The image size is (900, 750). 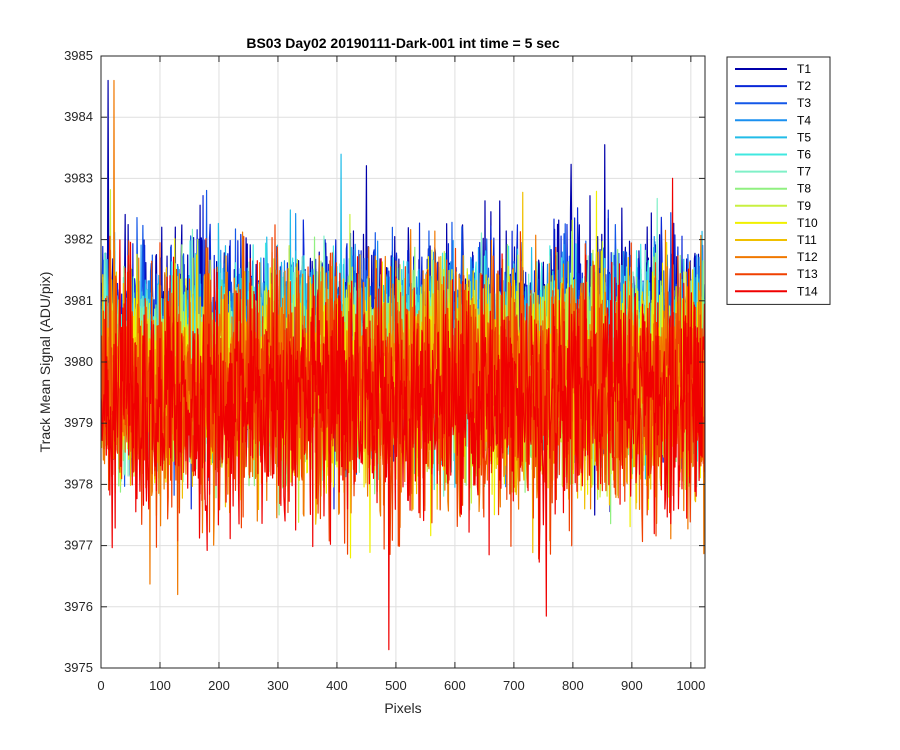 I want to click on x-tick-label: 0, so click(x=100, y=685).